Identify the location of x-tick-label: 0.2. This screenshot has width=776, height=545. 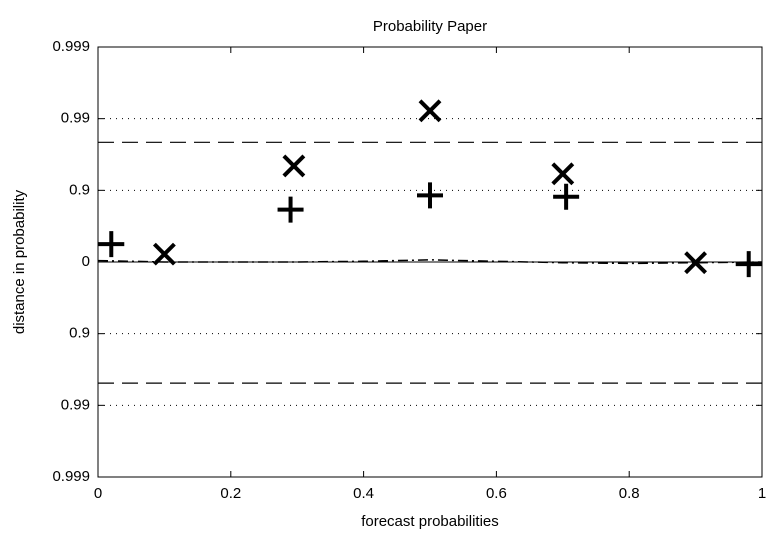
(230, 493).